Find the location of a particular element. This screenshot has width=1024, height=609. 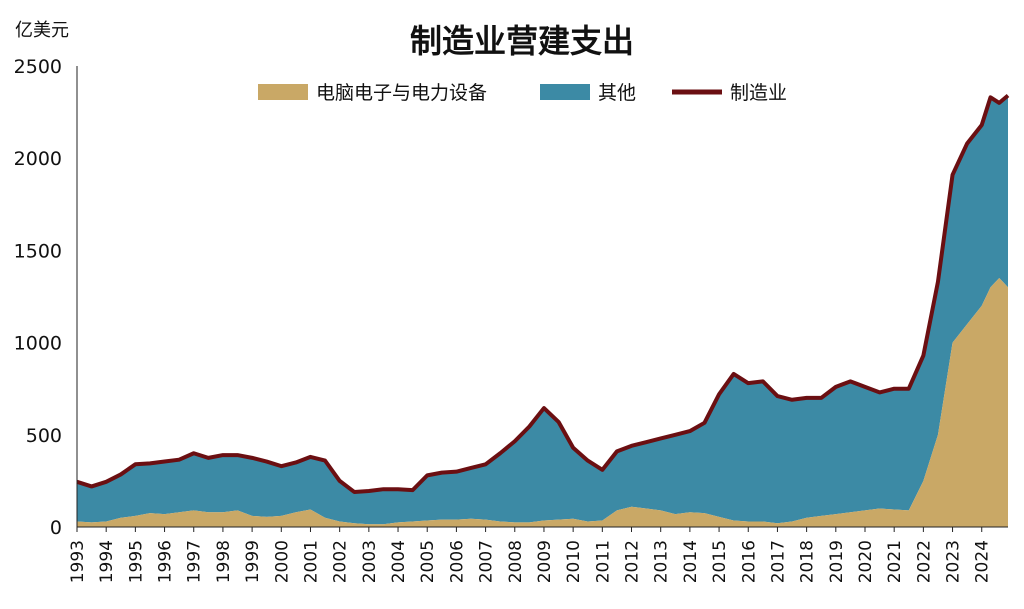

legend: 电脑电子与电力设备 其他 制造业 is located at coordinates (522, 93).